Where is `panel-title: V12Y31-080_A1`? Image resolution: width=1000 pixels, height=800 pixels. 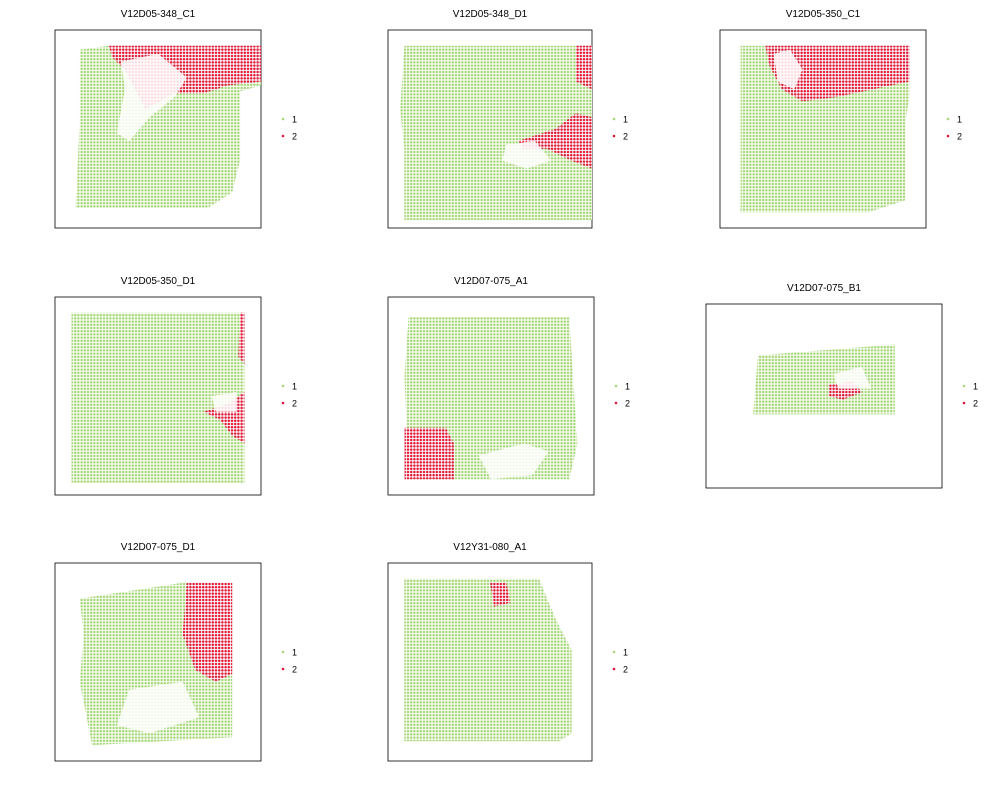 panel-title: V12Y31-080_A1 is located at coordinates (490, 547).